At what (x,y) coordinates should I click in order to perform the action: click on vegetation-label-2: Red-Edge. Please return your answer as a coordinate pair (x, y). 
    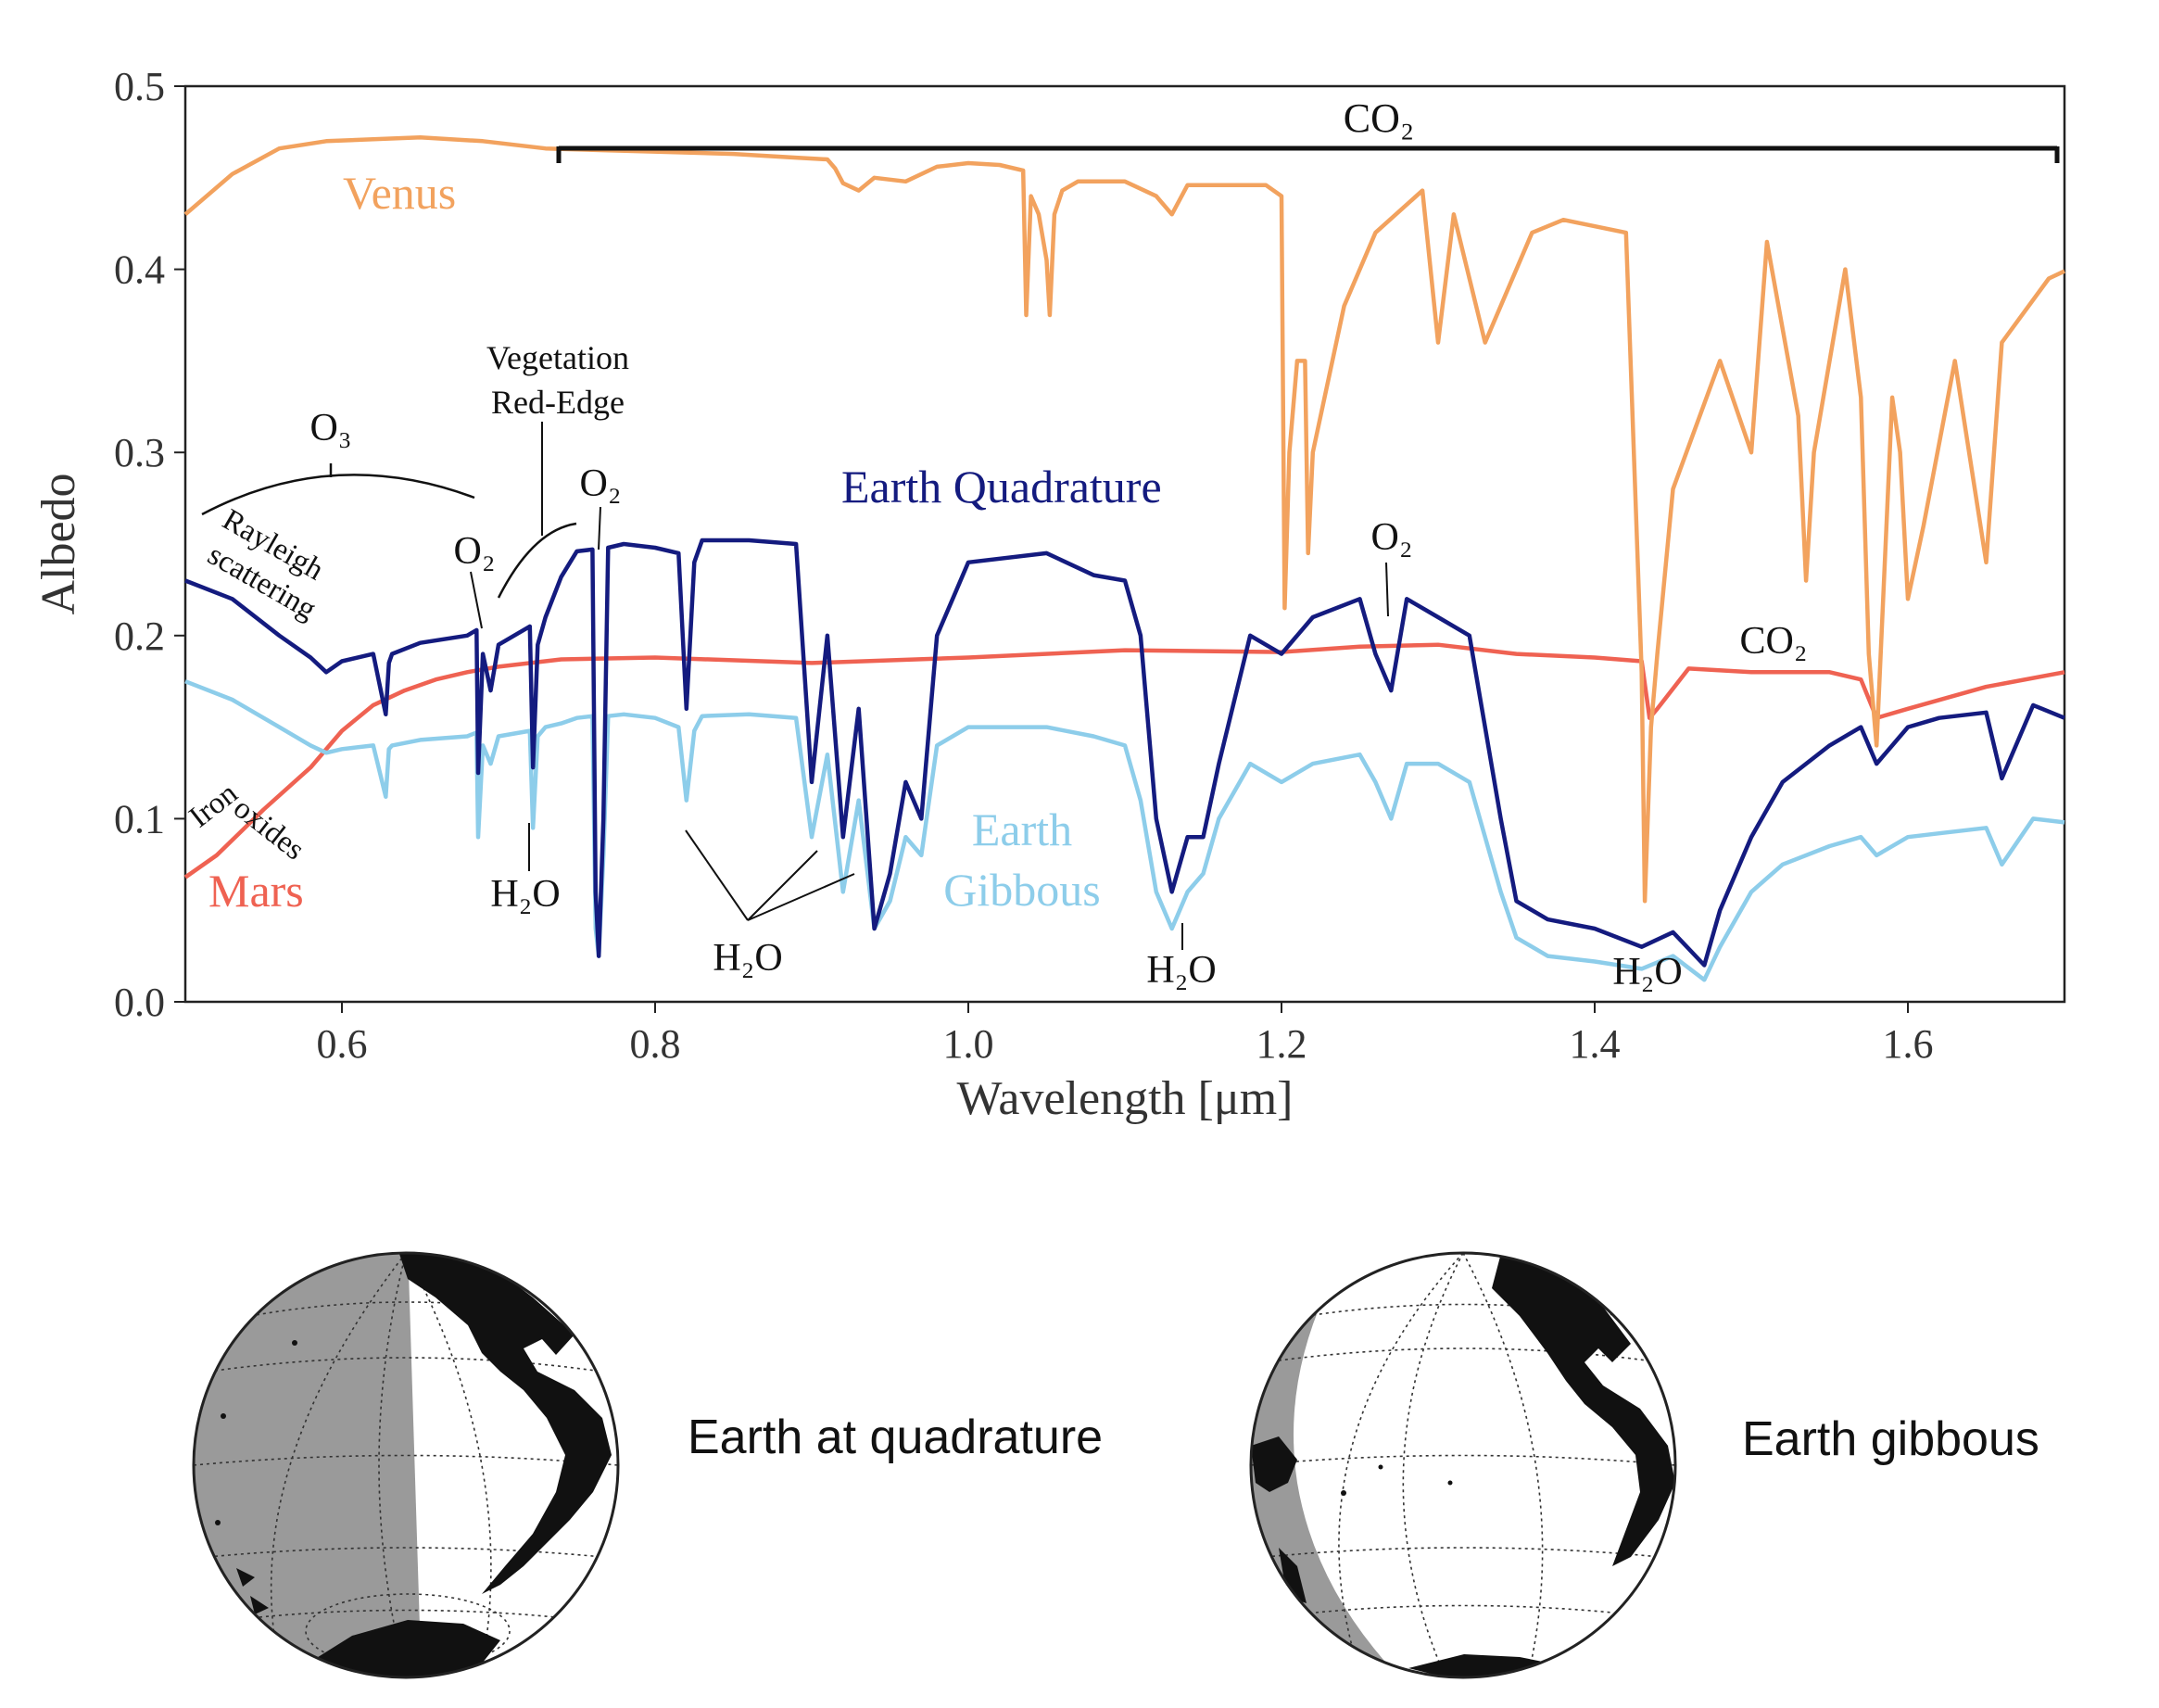
    Looking at the image, I should click on (558, 402).